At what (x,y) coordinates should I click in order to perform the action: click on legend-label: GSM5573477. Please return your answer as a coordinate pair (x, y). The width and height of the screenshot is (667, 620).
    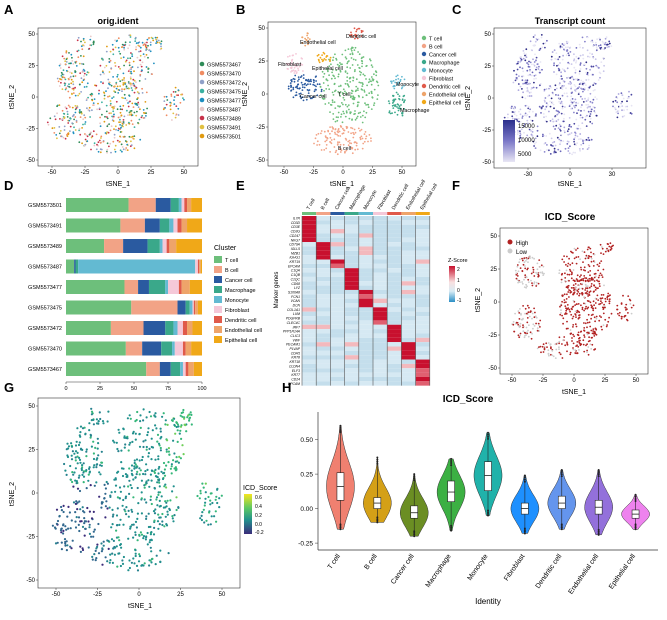
    Looking at the image, I should click on (224, 102).